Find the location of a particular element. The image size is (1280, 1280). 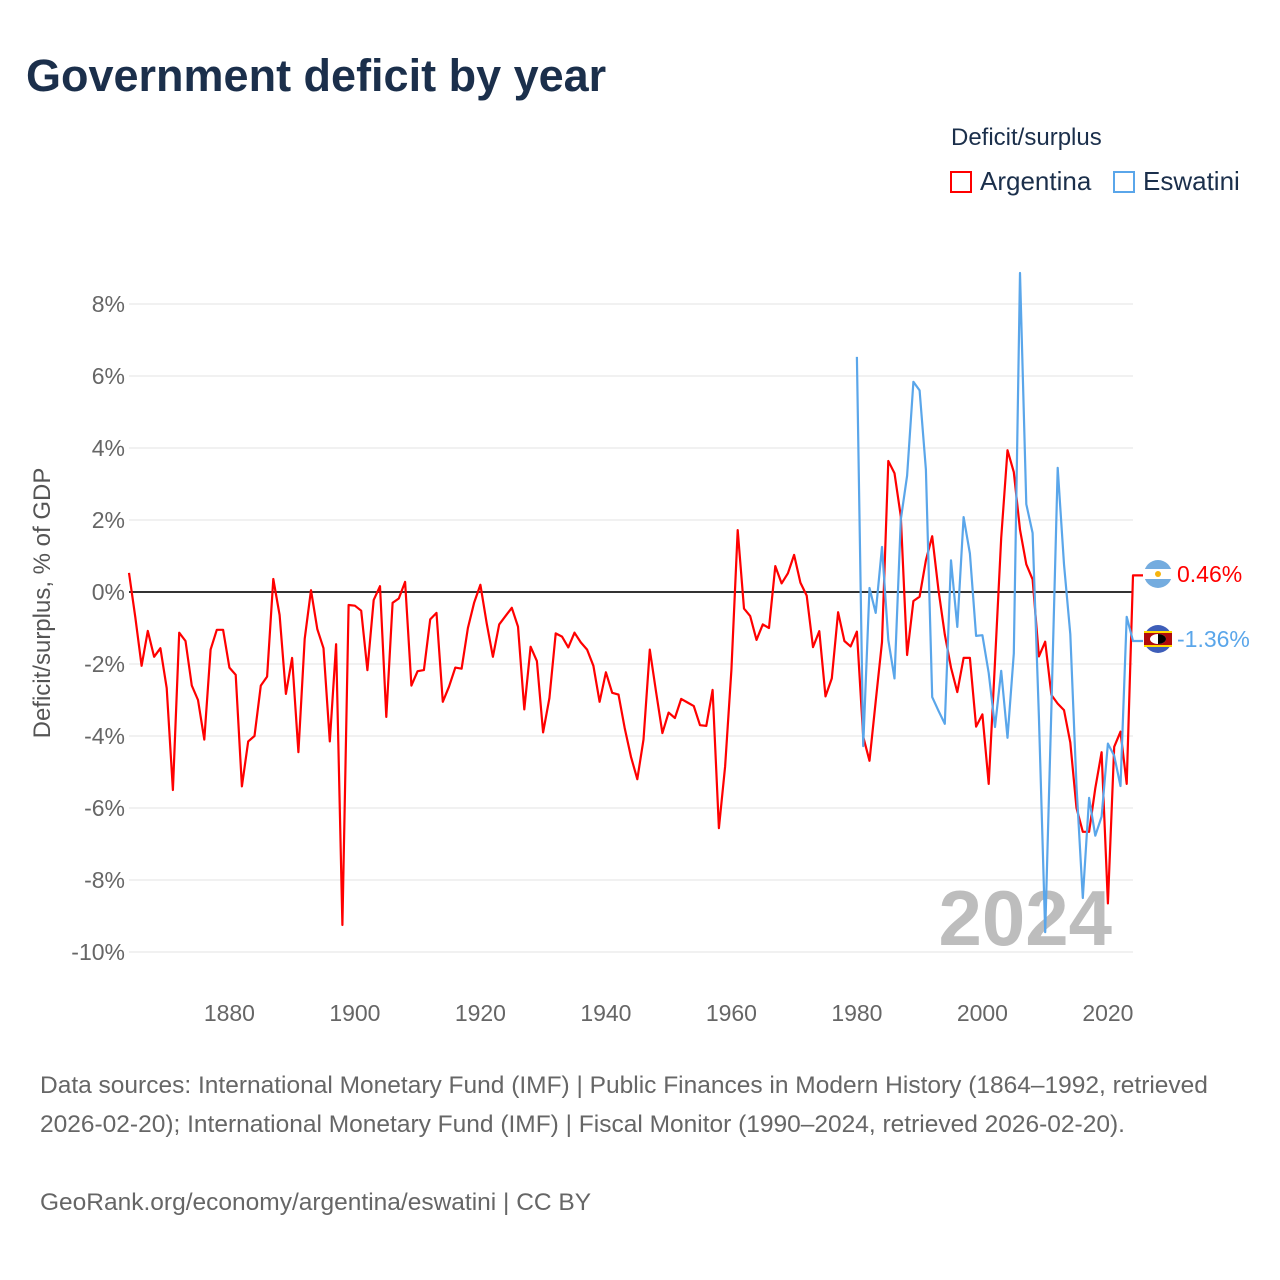

end-label-argentina: 0.46% is located at coordinates (1209, 574).